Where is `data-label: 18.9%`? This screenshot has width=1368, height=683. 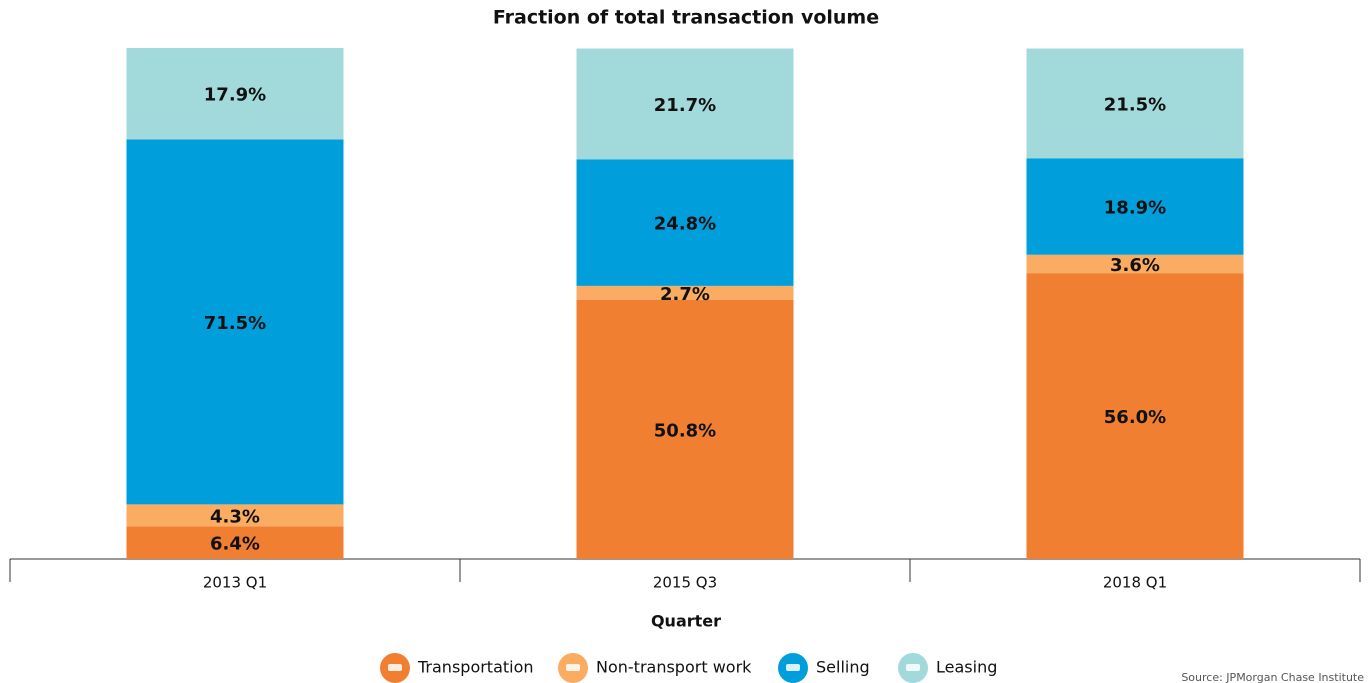
data-label: 18.9% is located at coordinates (1135, 208).